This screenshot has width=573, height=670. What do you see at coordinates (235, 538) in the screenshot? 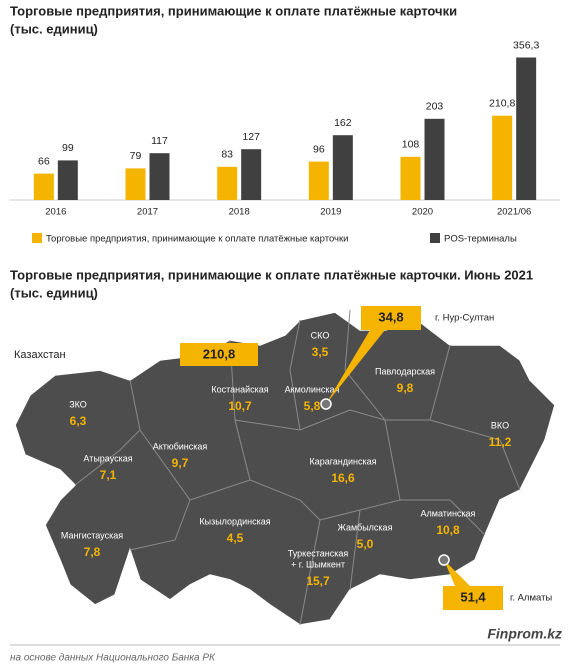
I see `region-value: 4,5` at bounding box center [235, 538].